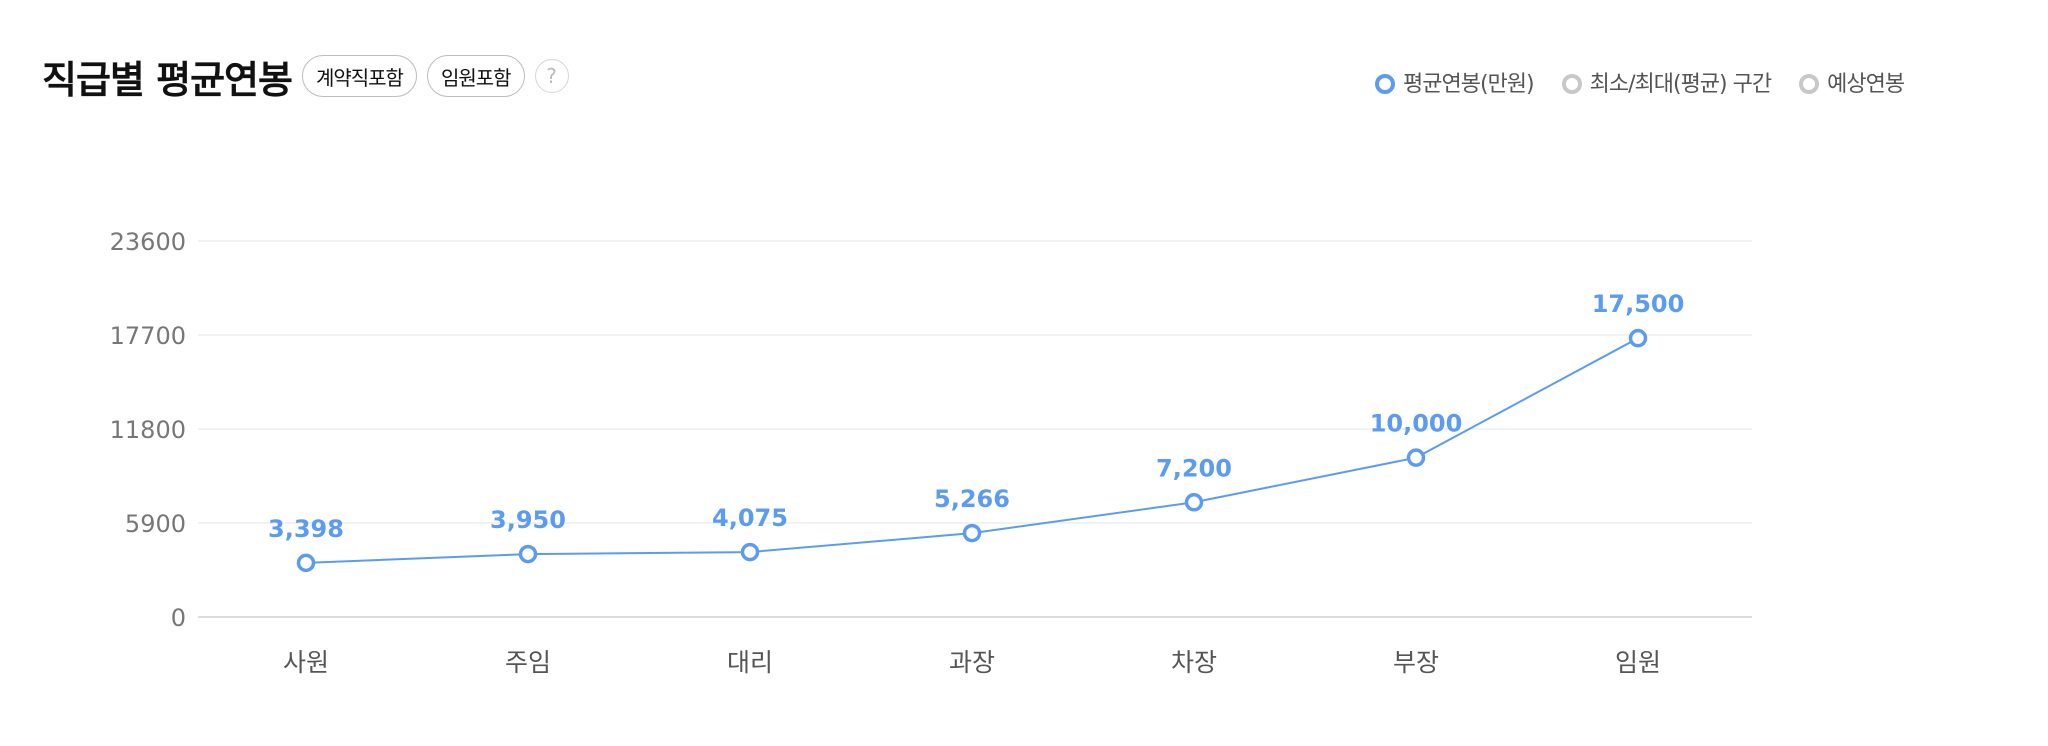 The width and height of the screenshot is (2048, 746). What do you see at coordinates (972, 499) in the screenshot?
I see `data-label: 5,266` at bounding box center [972, 499].